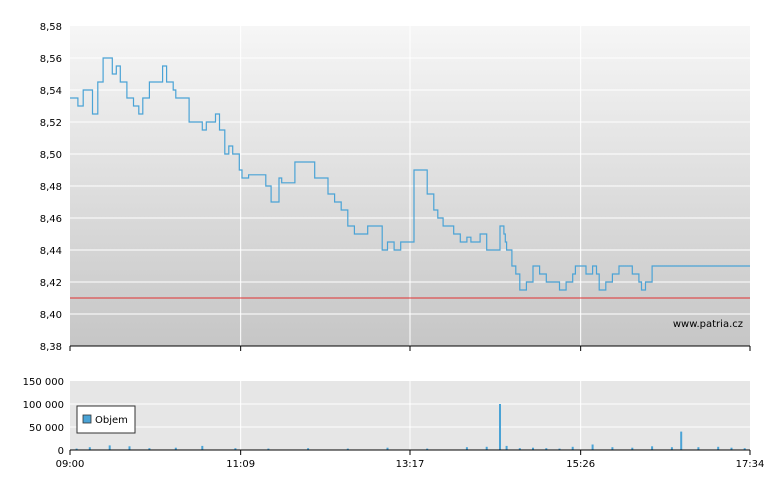 This screenshot has width=780, height=494. What do you see at coordinates (87, 419) in the screenshot?
I see `legend-swatch` at bounding box center [87, 419].